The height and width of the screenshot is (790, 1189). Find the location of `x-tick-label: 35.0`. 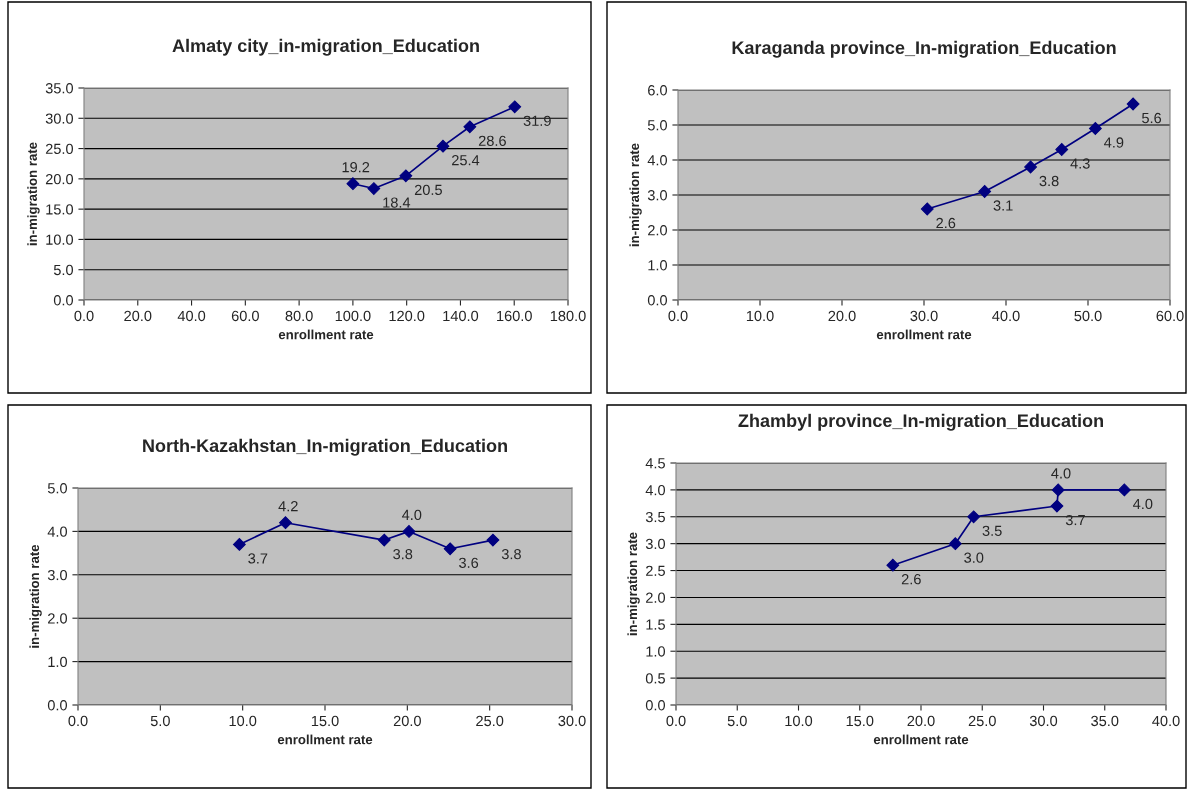

x-tick-label: 35.0 is located at coordinates (1105, 721).